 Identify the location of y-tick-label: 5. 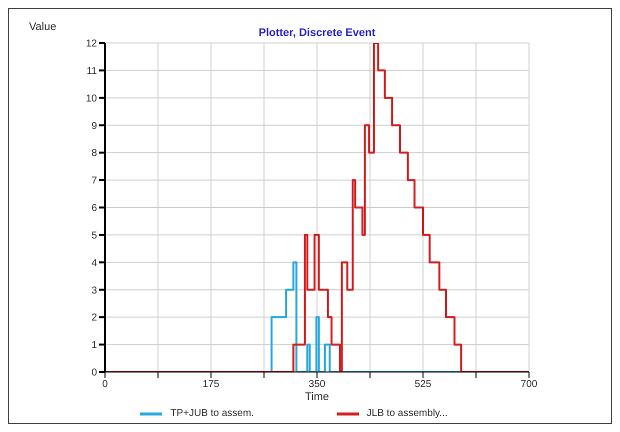
(94, 236).